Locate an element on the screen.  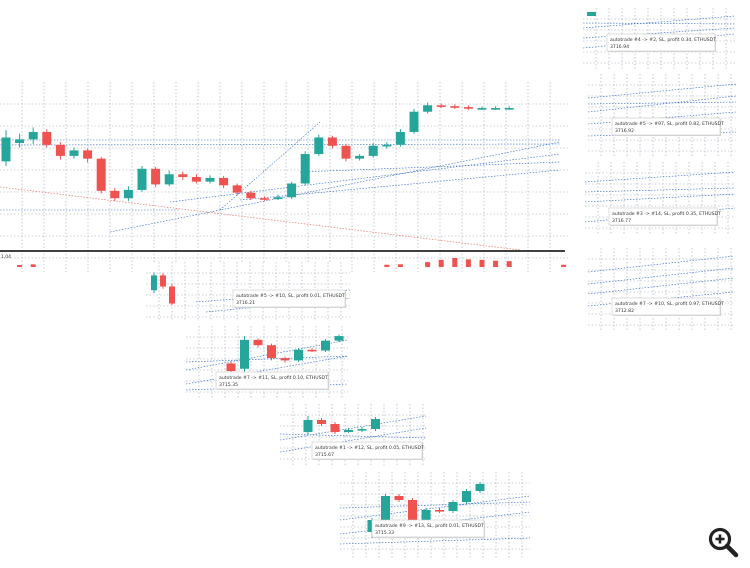
tooltip-snippet-2-box is located at coordinates (666, 126).